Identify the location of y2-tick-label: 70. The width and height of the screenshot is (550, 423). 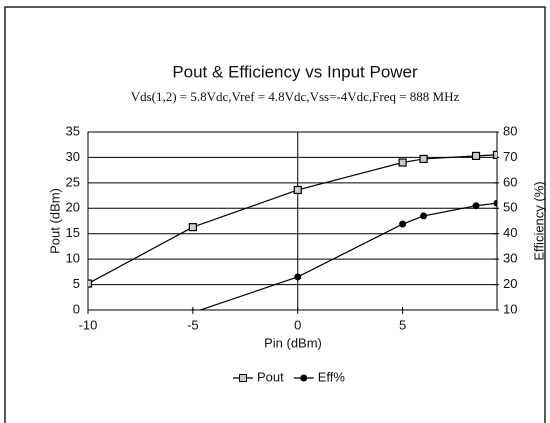
(510, 156).